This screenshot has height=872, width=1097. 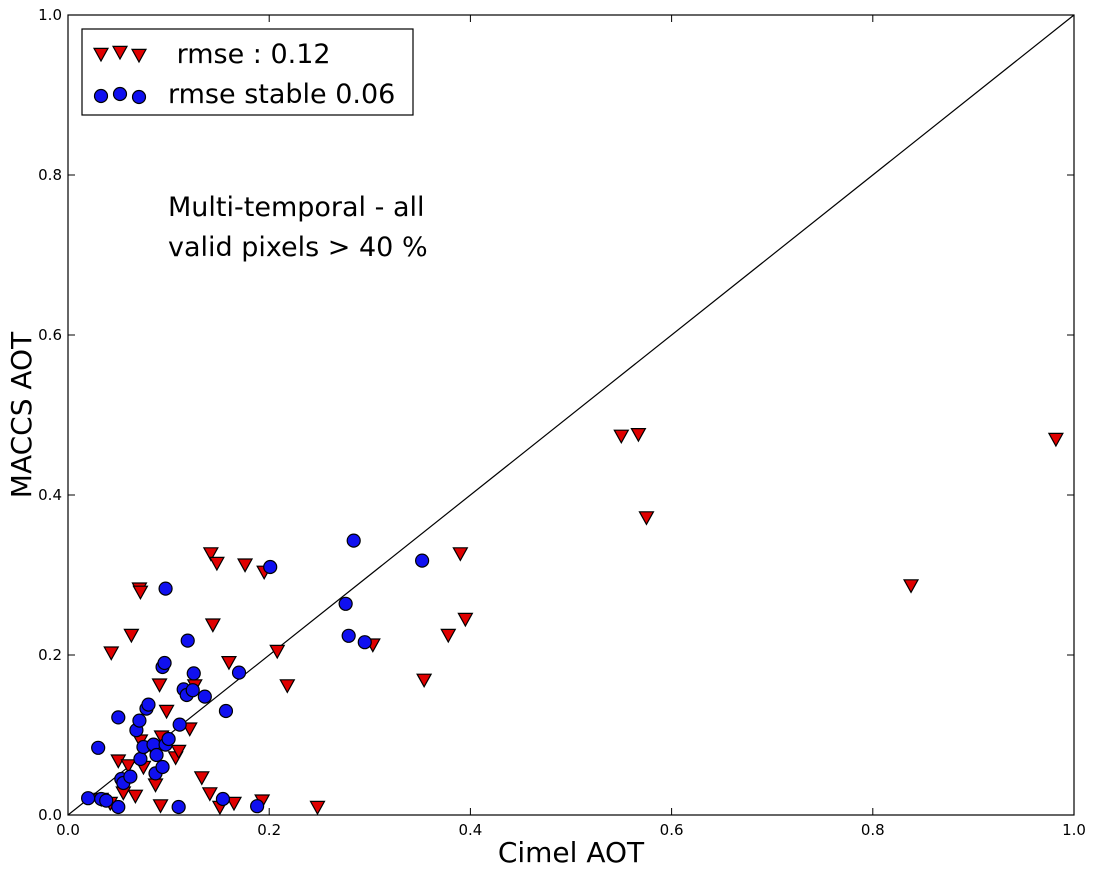 What do you see at coordinates (21, 414) in the screenshot?
I see `y-axis-title: MACCS AOT` at bounding box center [21, 414].